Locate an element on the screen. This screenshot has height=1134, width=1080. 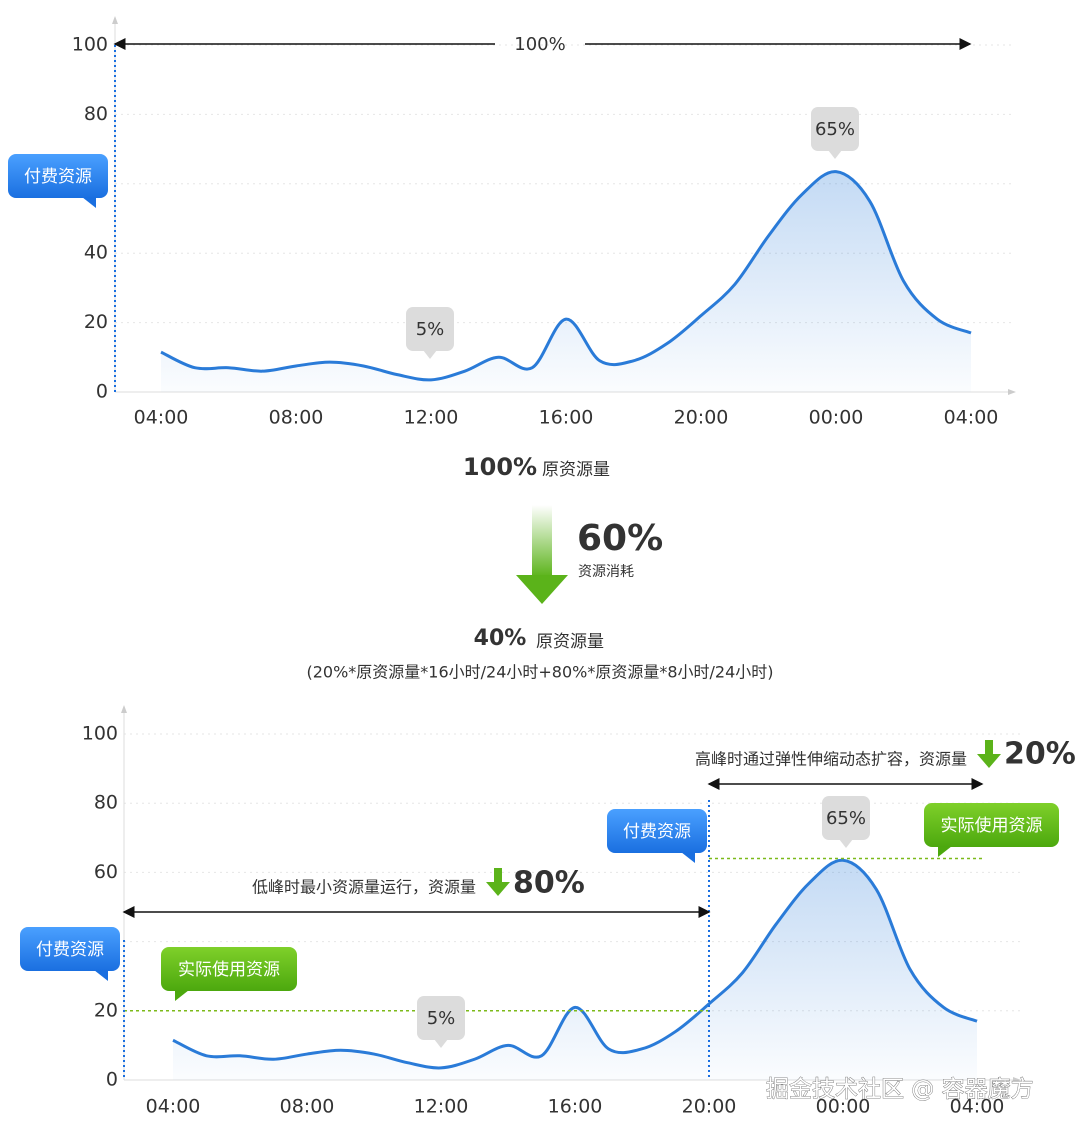
original-label: 原资源量 is located at coordinates (576, 470).